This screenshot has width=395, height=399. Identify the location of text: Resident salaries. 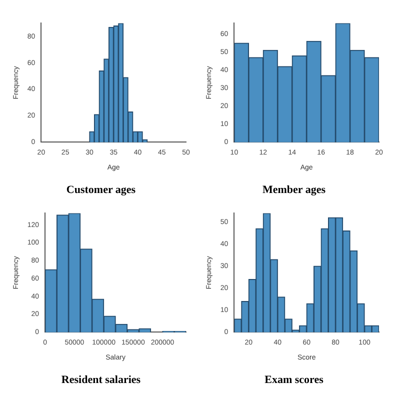
(101, 380).